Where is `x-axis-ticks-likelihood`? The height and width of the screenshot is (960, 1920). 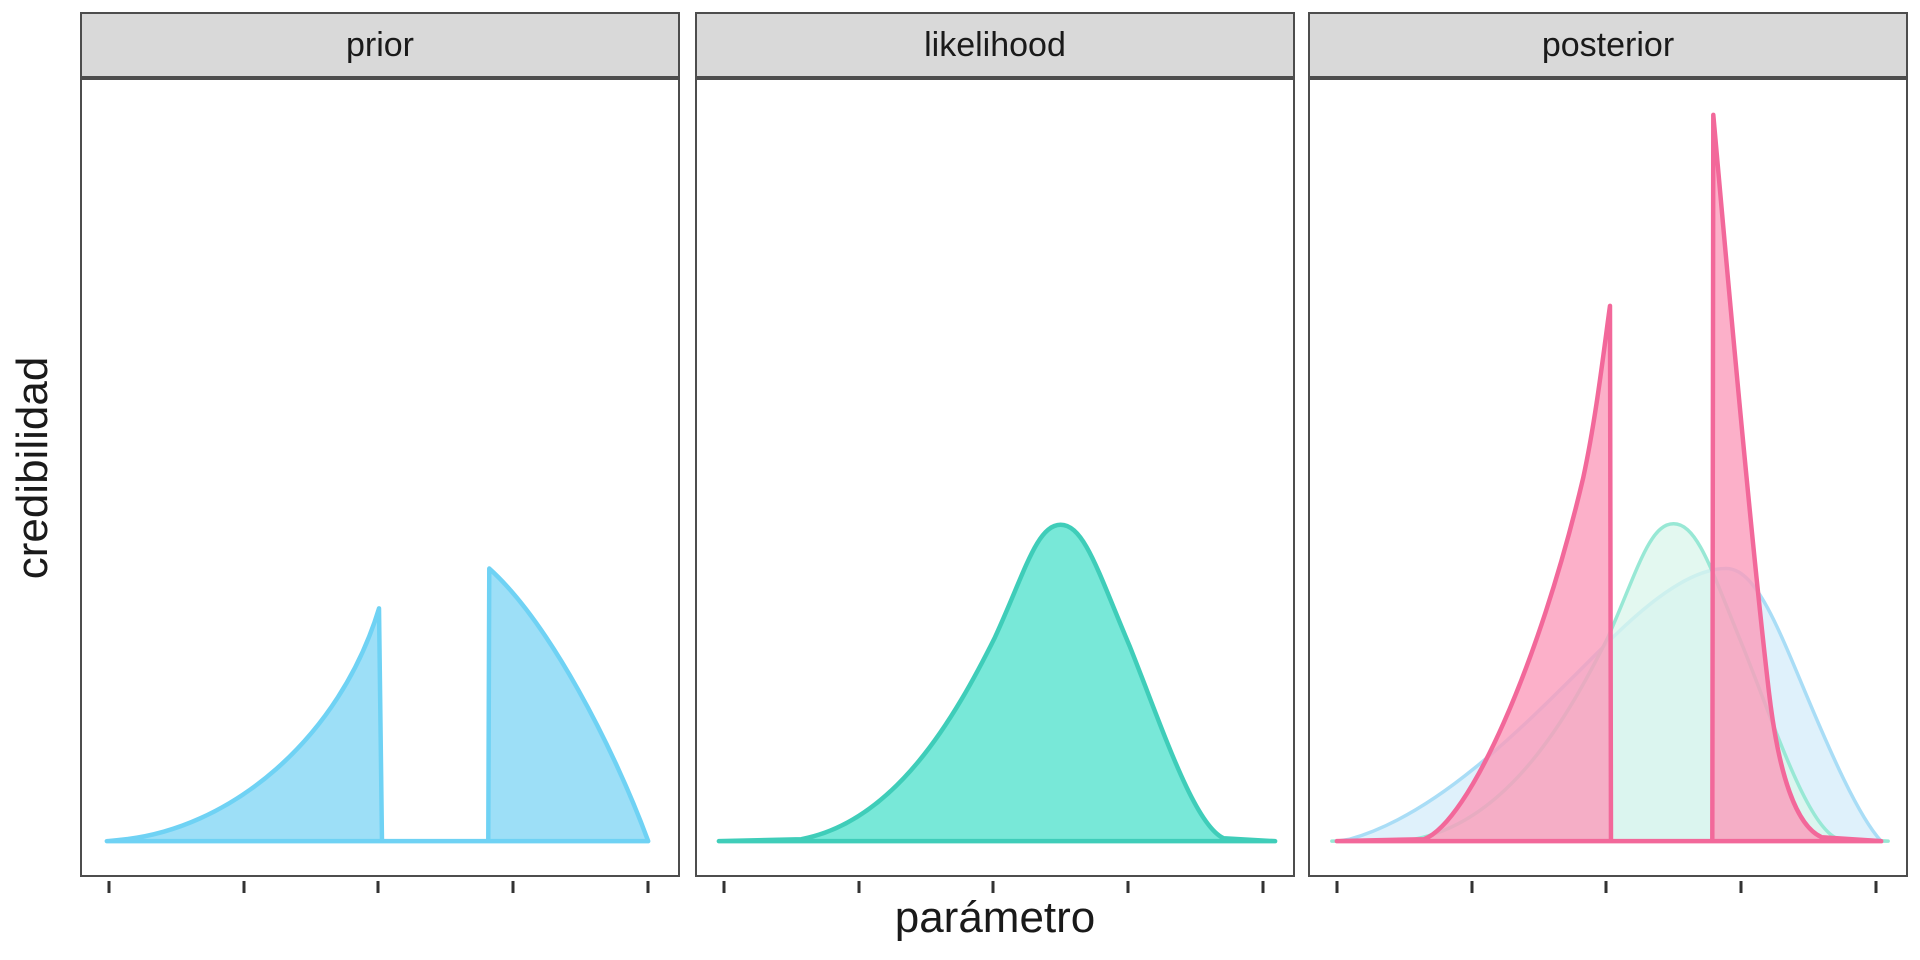
x-axis-ticks-likelihood is located at coordinates (995, 888).